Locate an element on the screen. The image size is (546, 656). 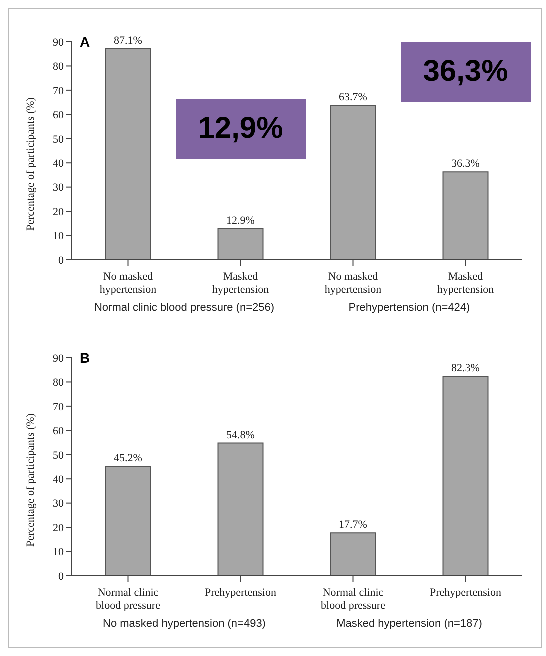
data-label: 54.8% is located at coordinates (240, 435).